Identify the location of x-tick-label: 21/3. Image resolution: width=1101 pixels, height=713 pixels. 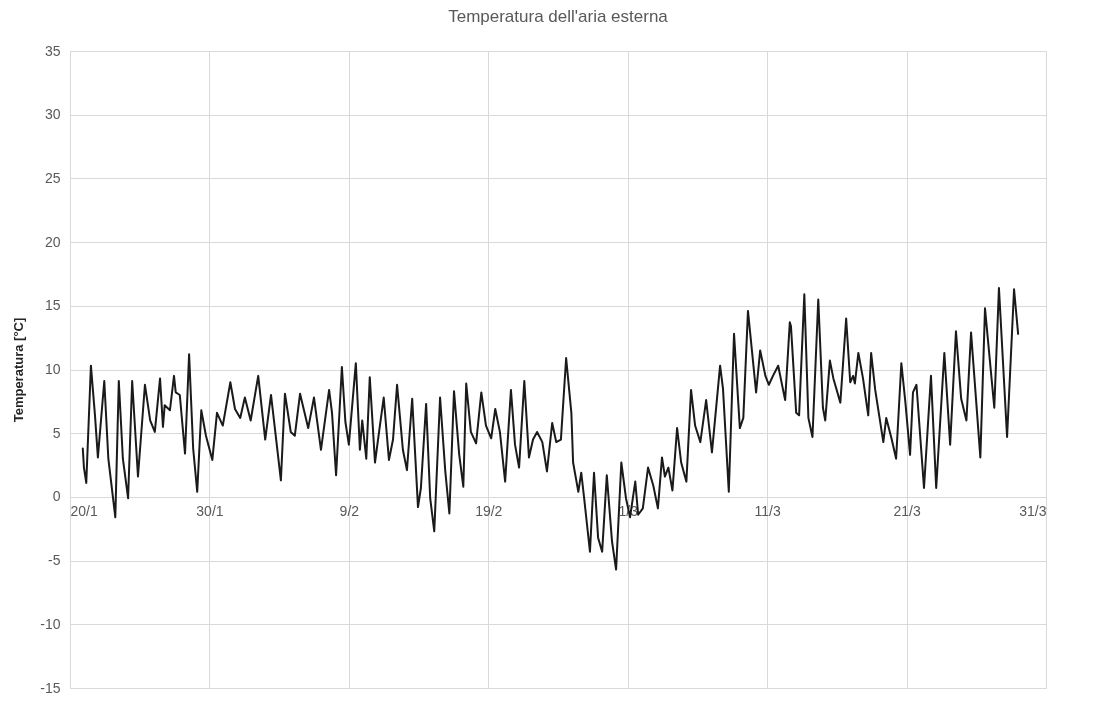
(907, 511).